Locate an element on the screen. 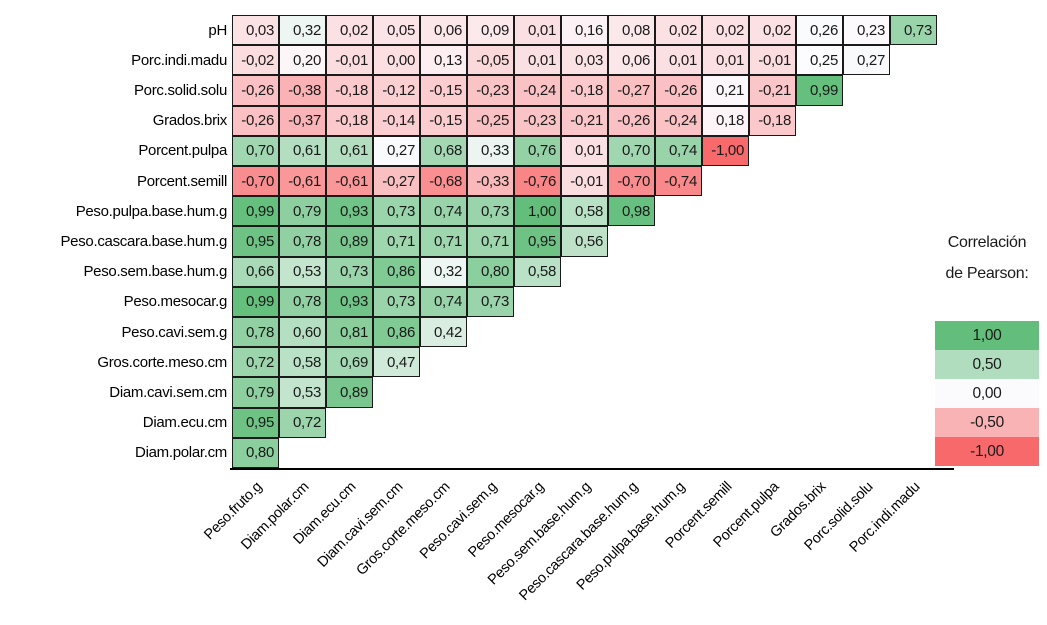  matrix-cell: 0,72 is located at coordinates (255, 362).